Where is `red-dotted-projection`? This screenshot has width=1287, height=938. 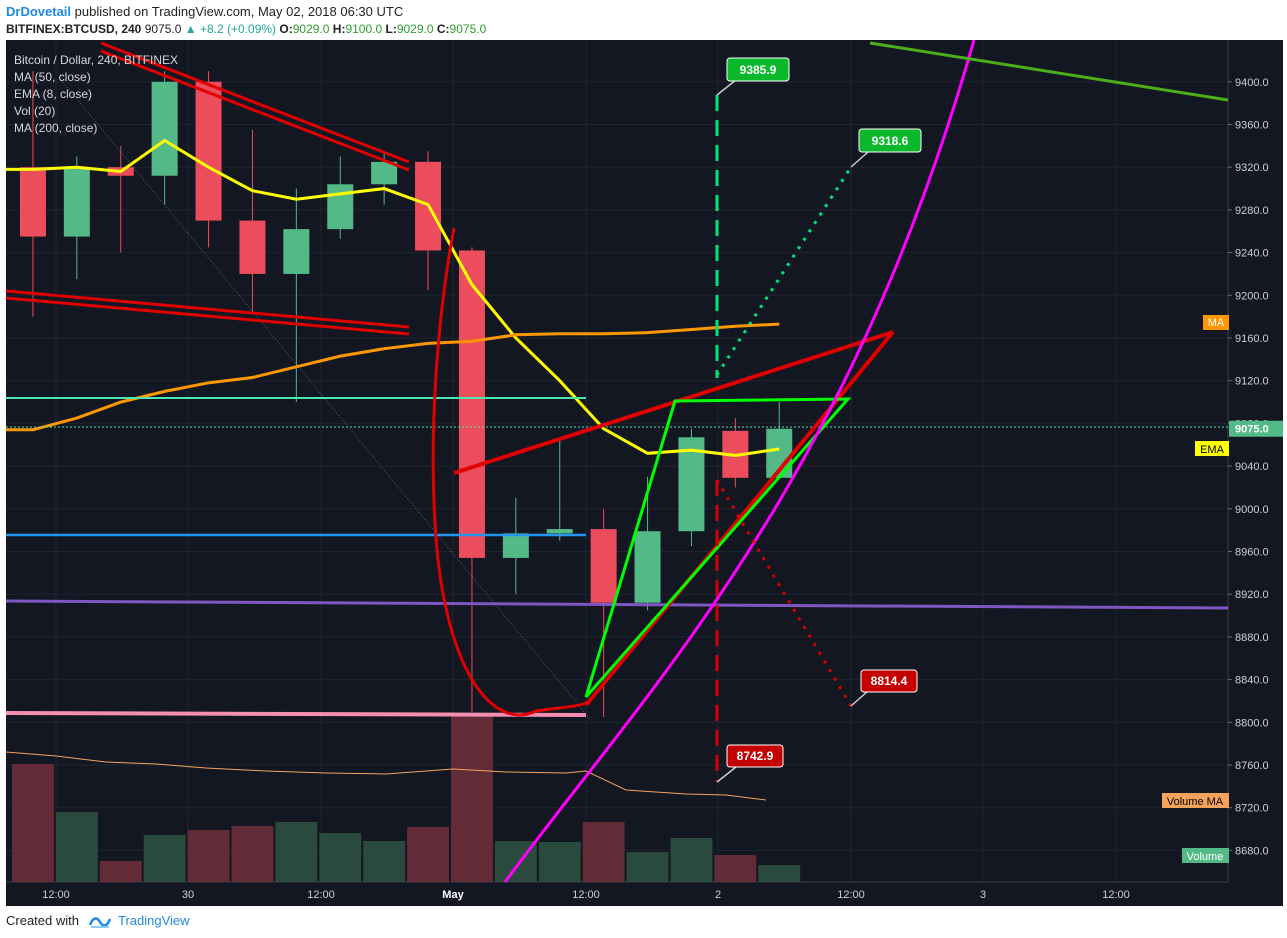
red-dotted-projection is located at coordinates (784, 593).